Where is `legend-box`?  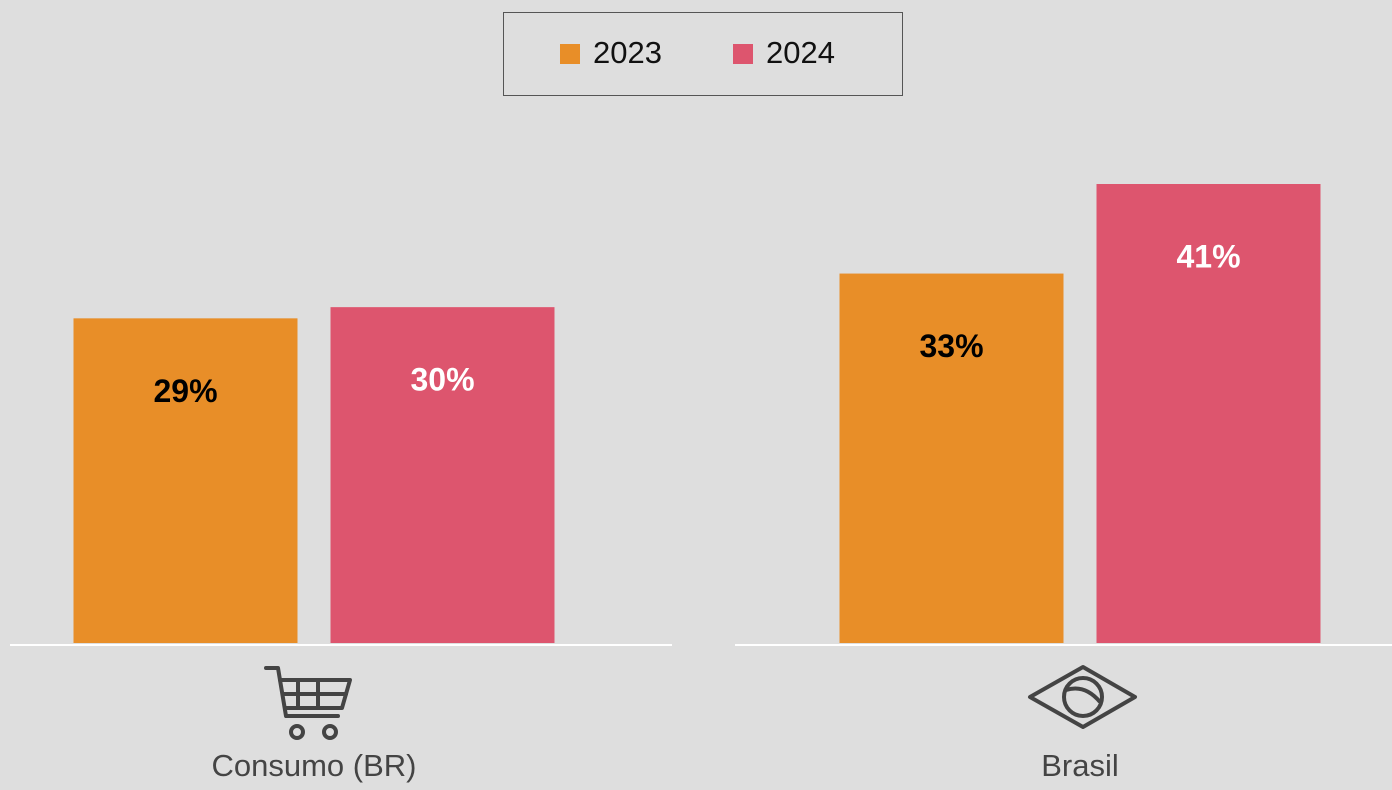
legend-box is located at coordinates (703, 54).